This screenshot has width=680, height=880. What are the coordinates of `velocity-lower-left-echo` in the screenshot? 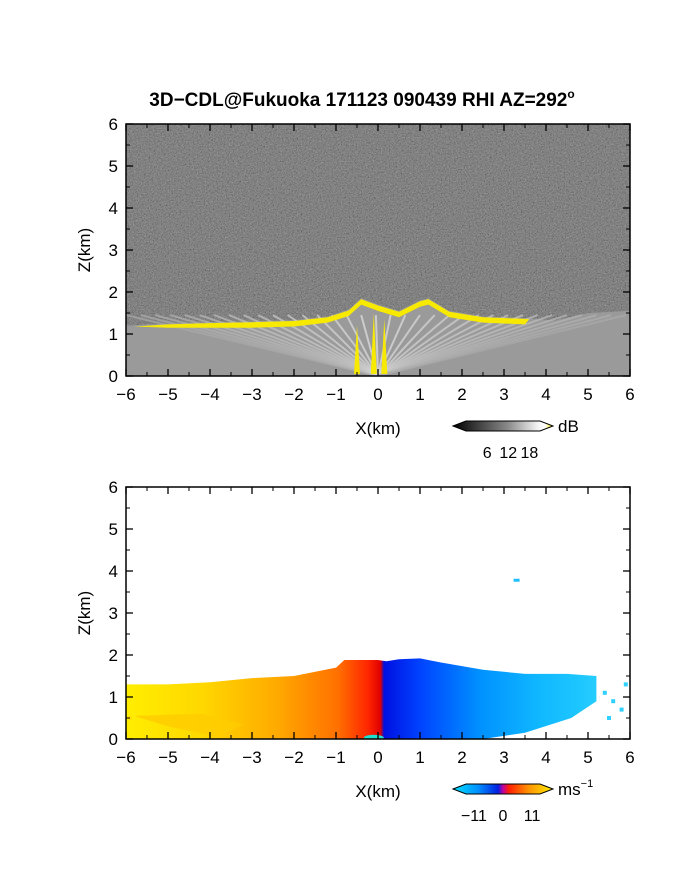 It's located at (189, 725).